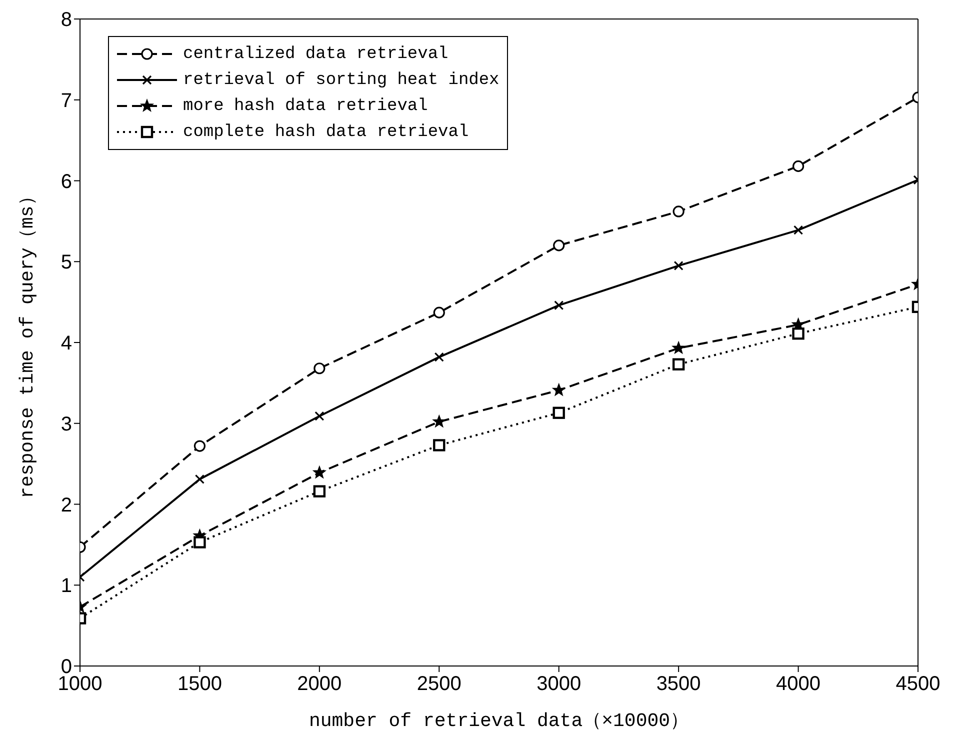 The height and width of the screenshot is (740, 957). What do you see at coordinates (678, 684) in the screenshot?
I see `x-tick-label: 3500` at bounding box center [678, 684].